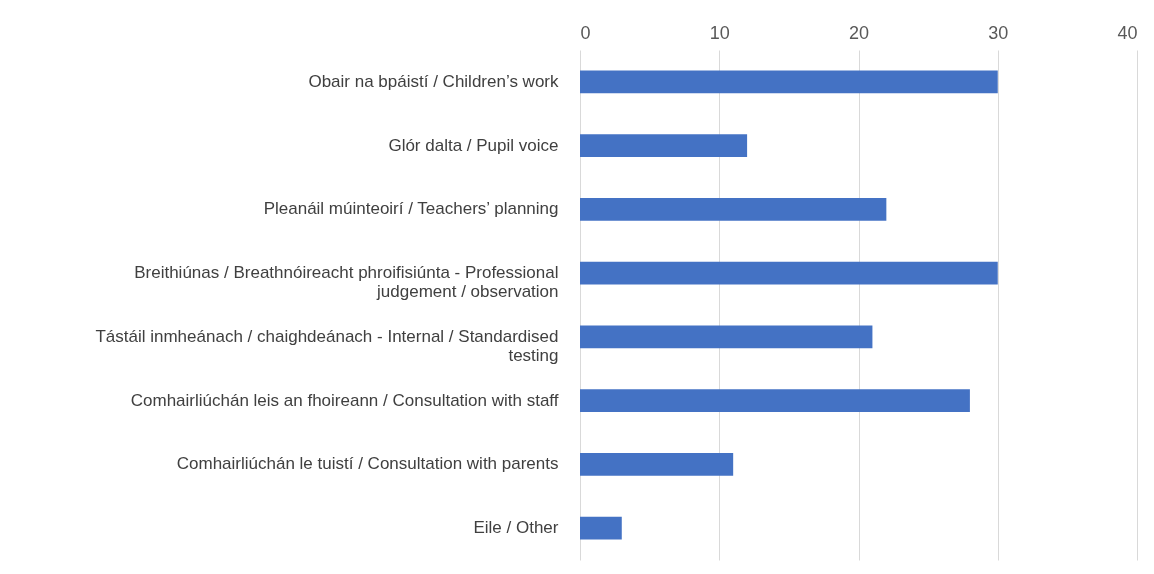 This screenshot has height=574, width=1154. Describe the element at coordinates (859, 32) in the screenshot. I see `x-tick-label: 20` at that location.